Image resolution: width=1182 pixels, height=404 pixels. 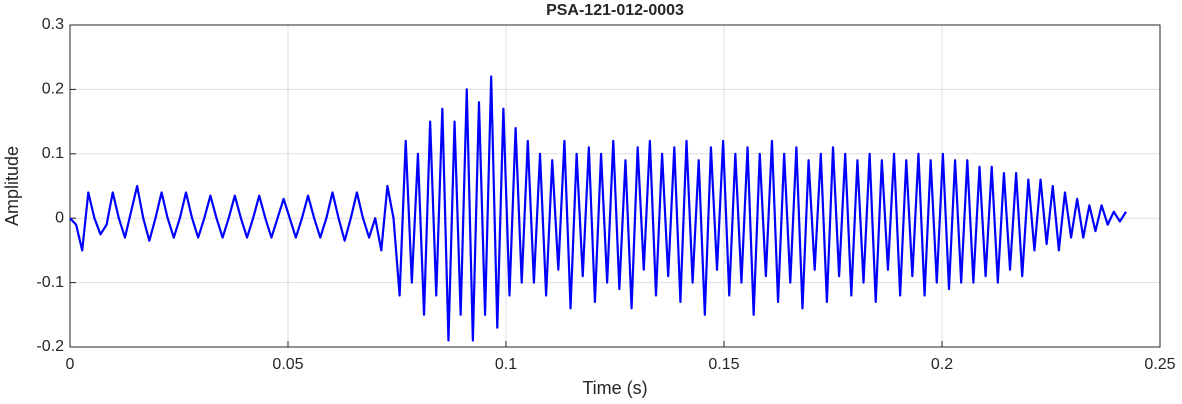 What do you see at coordinates (942, 364) in the screenshot?
I see `x-tick-label: 0.2` at bounding box center [942, 364].